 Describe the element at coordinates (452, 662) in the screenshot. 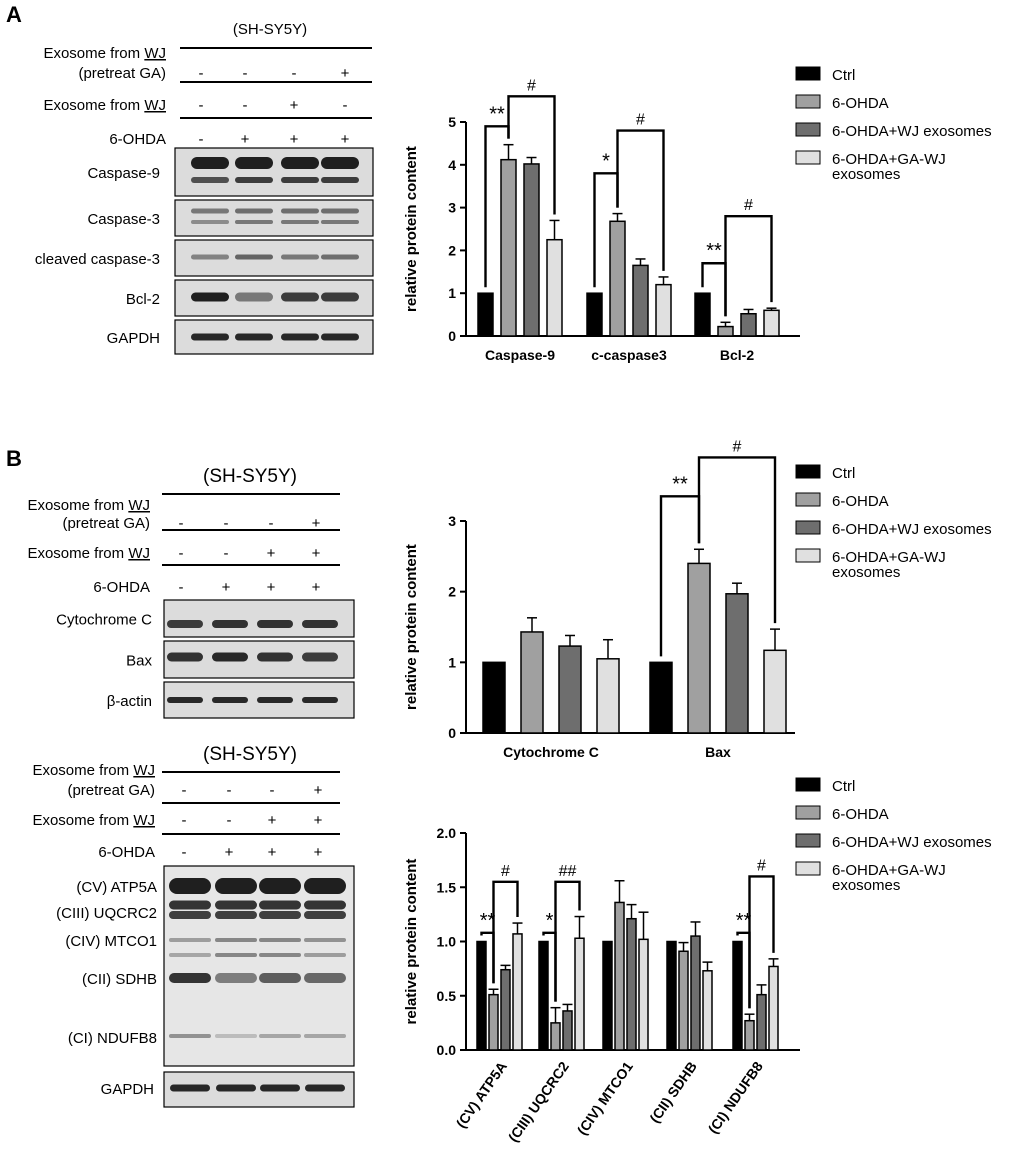

I see `y-tick-label: 1` at that location.